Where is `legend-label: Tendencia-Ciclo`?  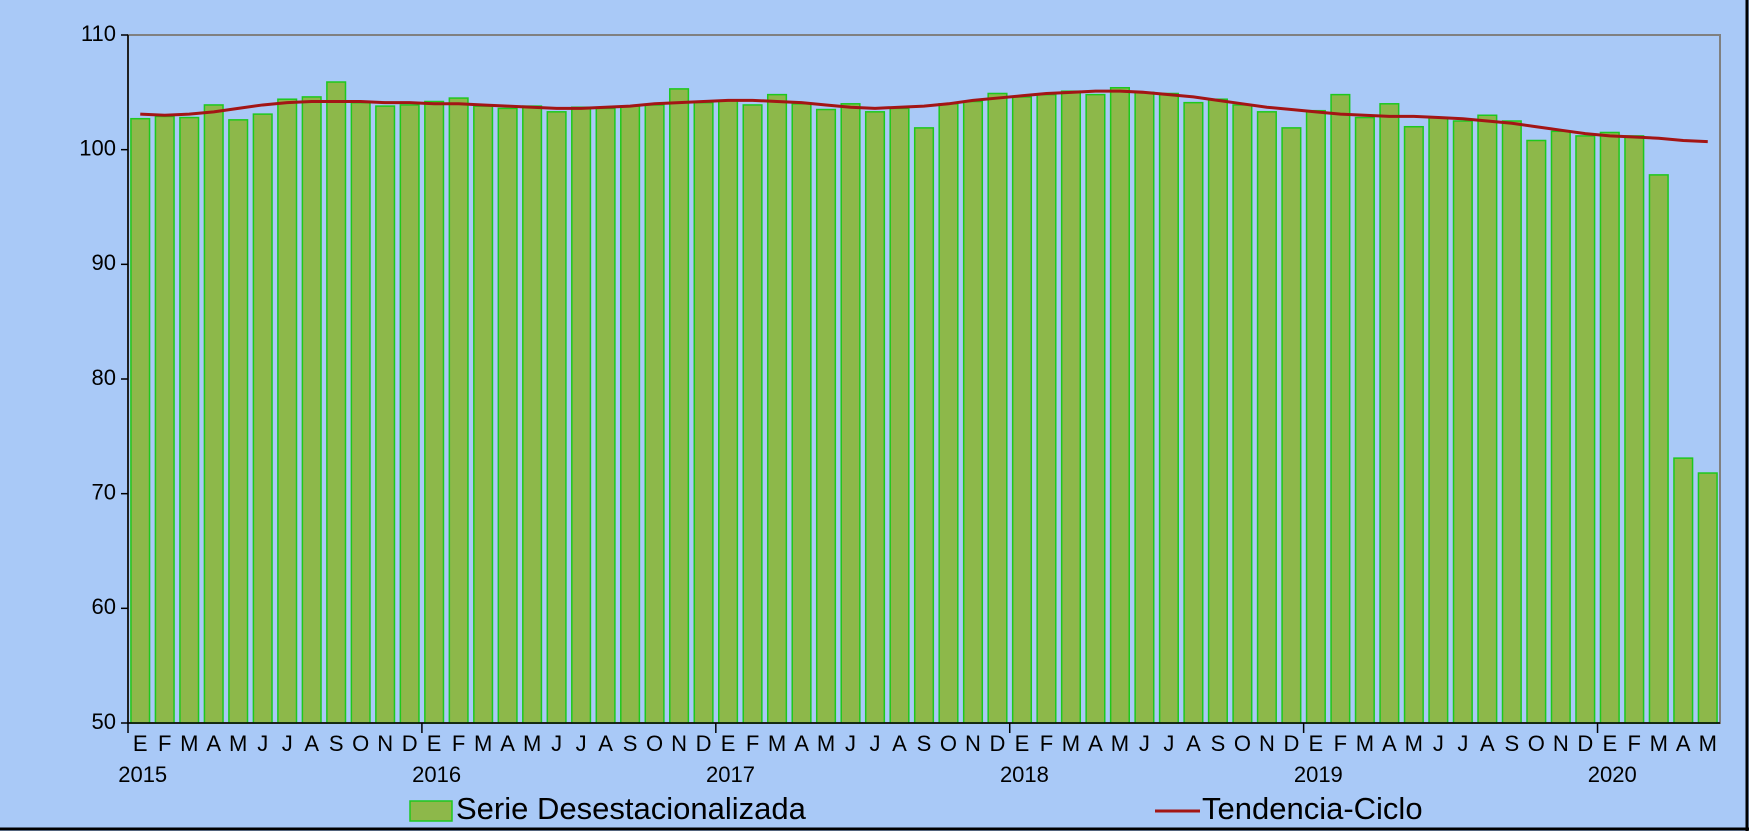 legend-label: Tendencia-Ciclo is located at coordinates (1312, 808).